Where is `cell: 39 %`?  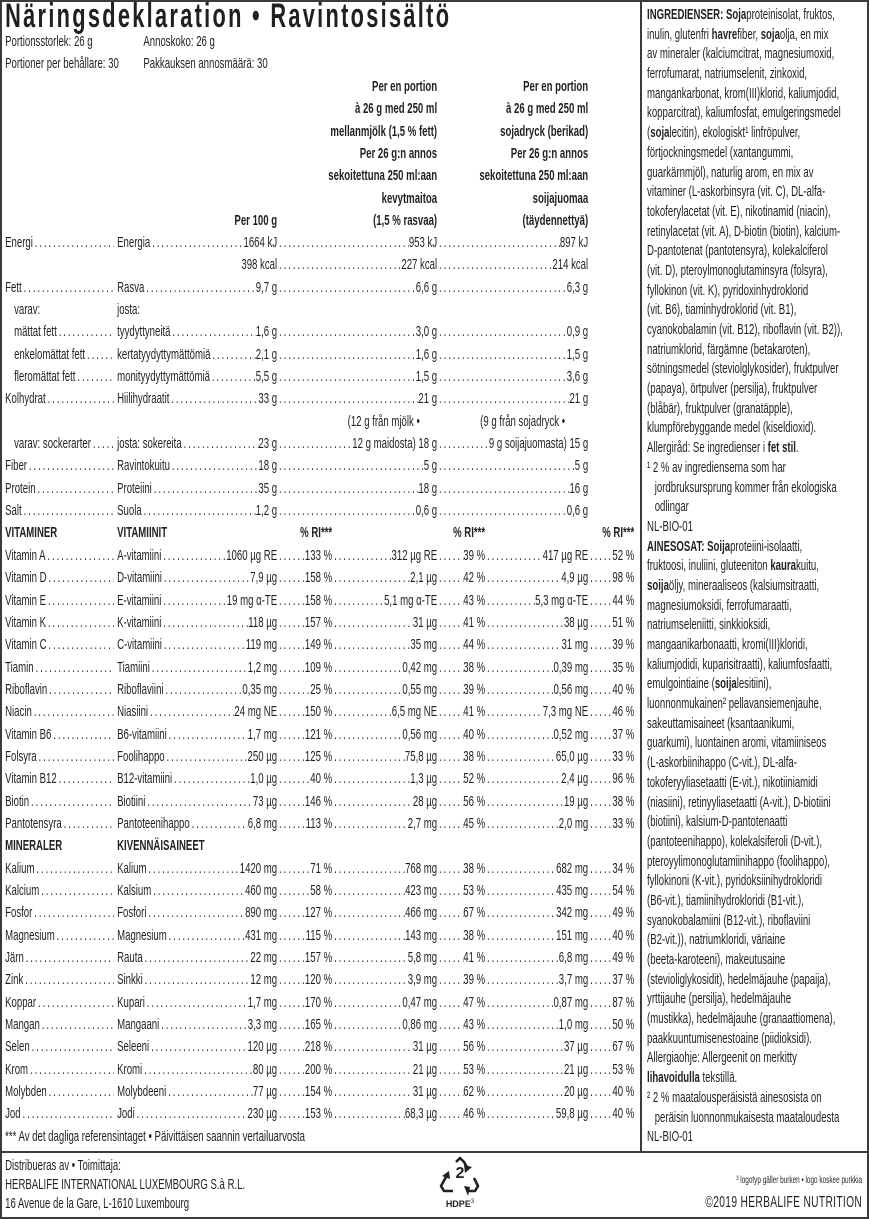
cell: 39 % is located at coordinates (611, 645).